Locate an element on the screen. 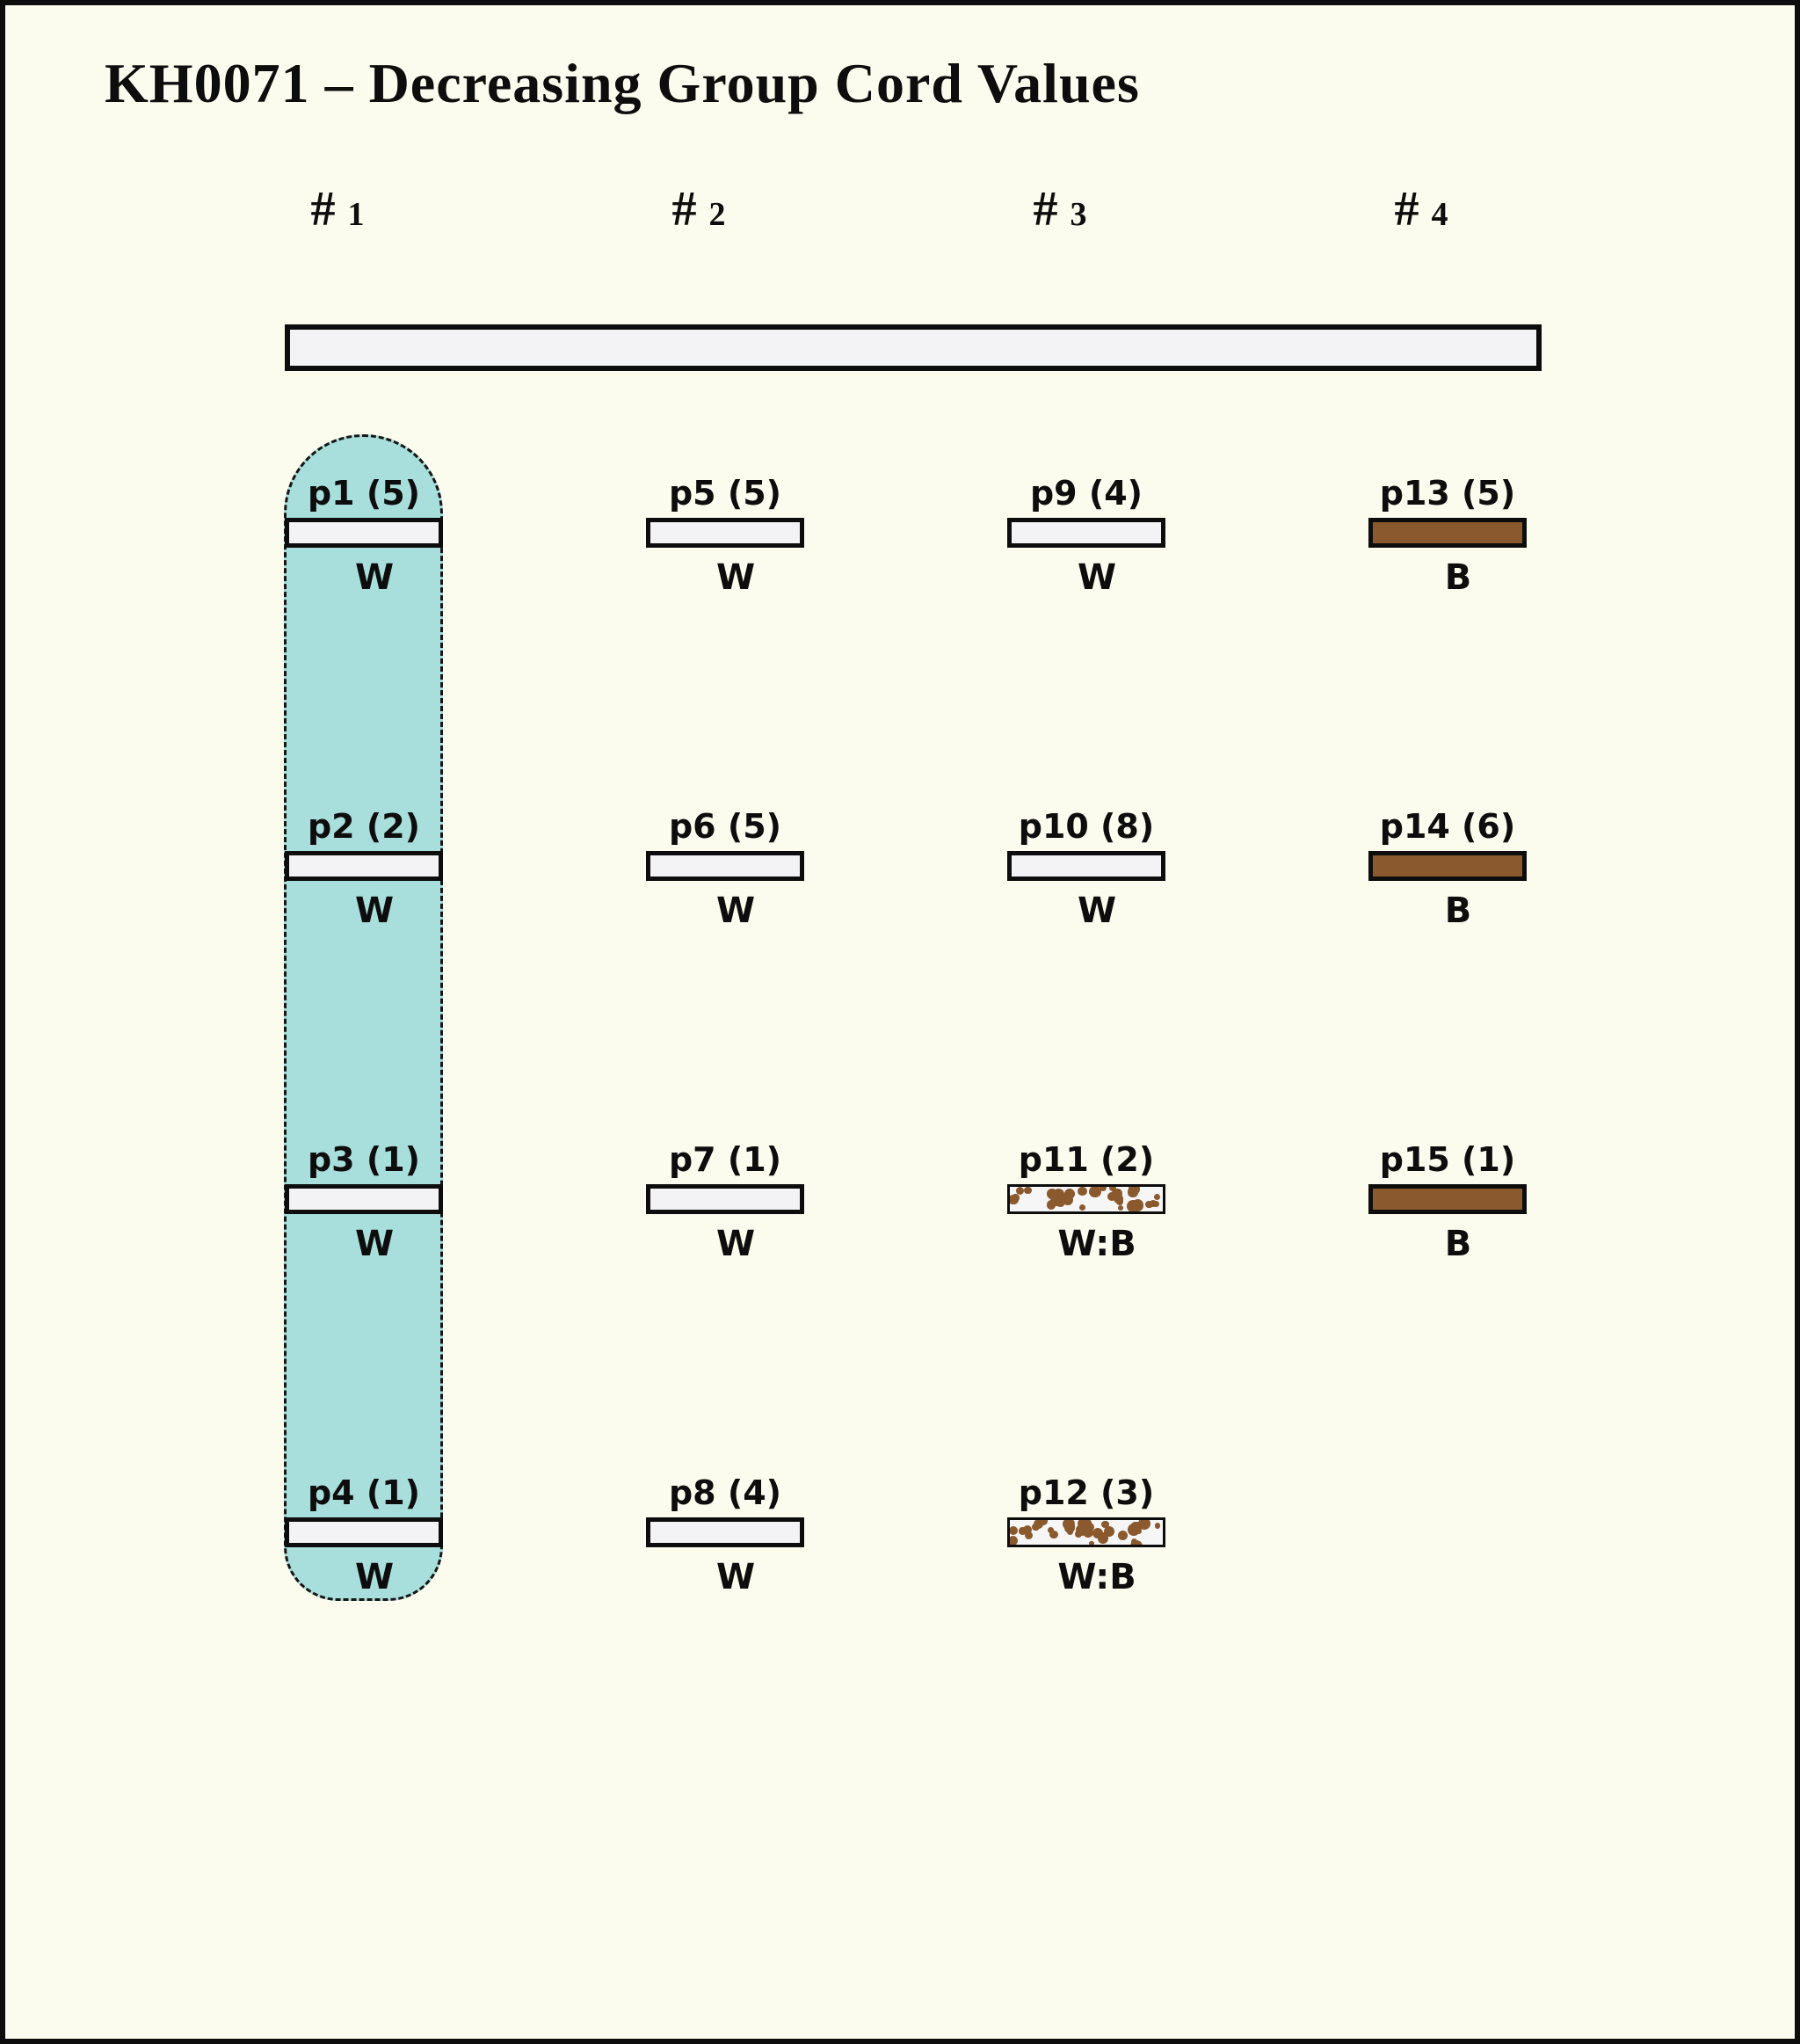 Image resolution: width=1800 pixels, height=2044 pixels. cord-label: p13 (5) is located at coordinates (1447, 493).